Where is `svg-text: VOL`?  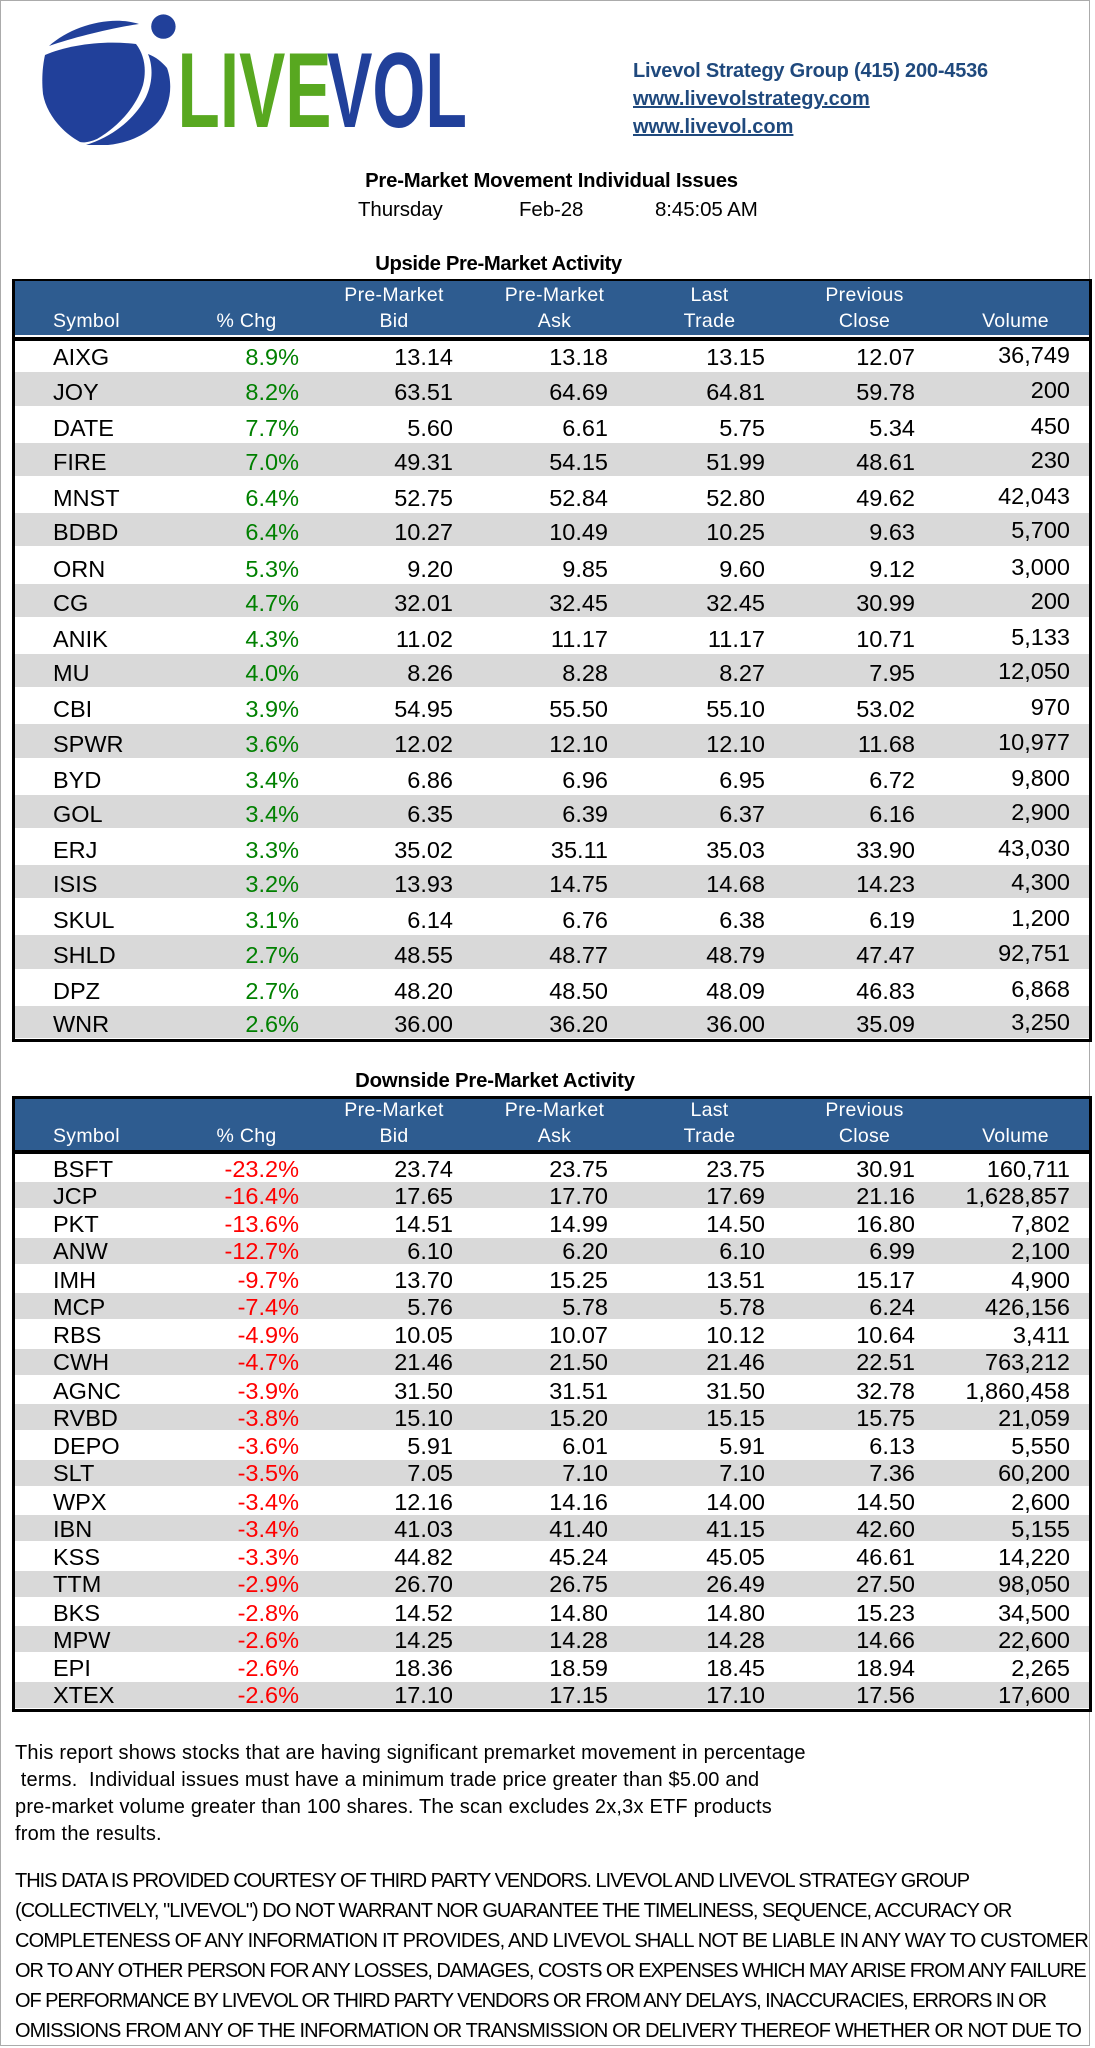 svg-text: VOL is located at coordinates (397, 90).